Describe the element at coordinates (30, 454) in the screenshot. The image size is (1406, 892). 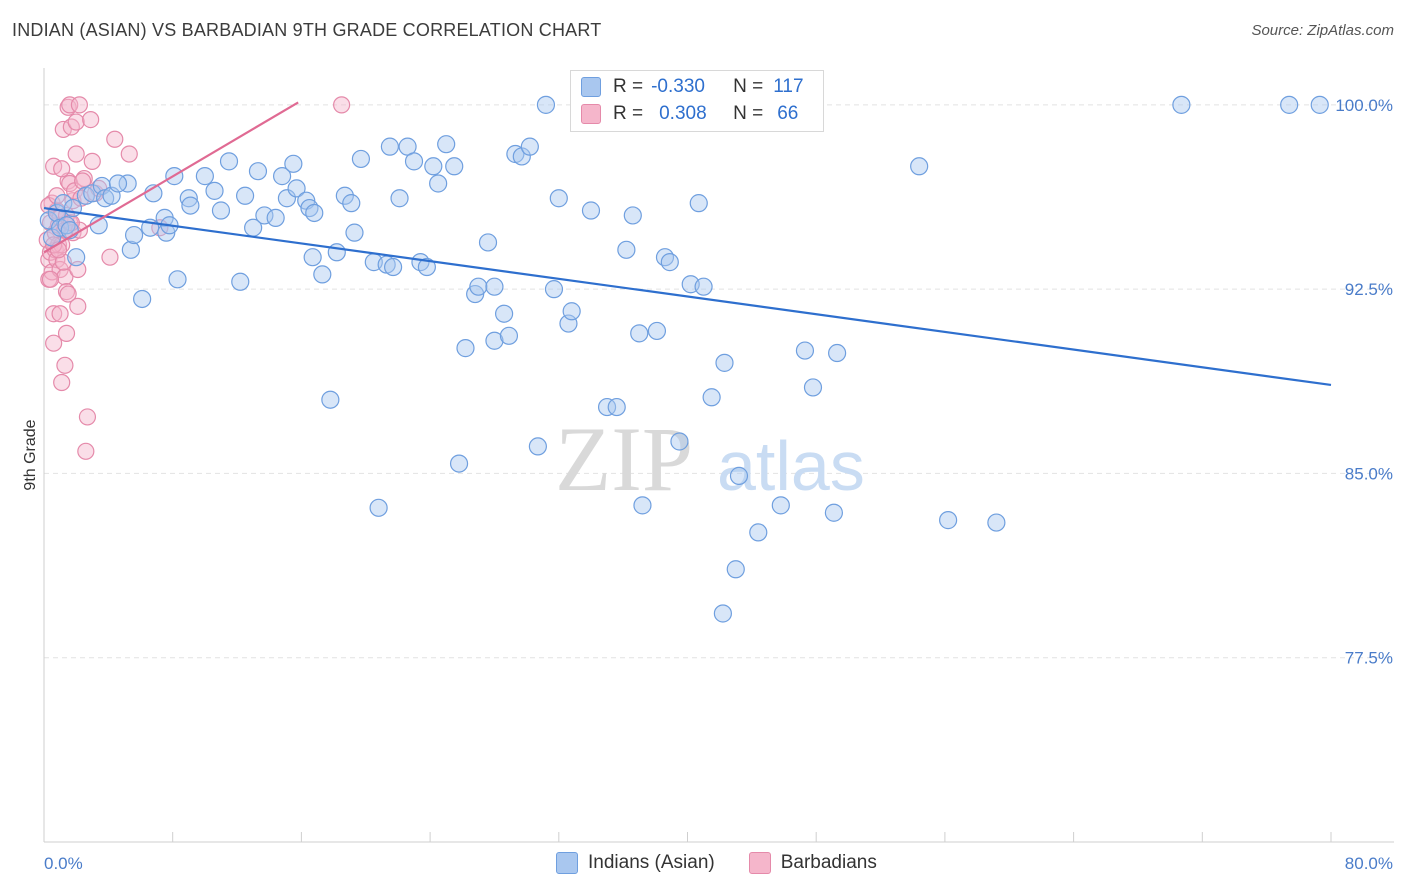
I see `y-axis-label: 9th Grade` at that location.